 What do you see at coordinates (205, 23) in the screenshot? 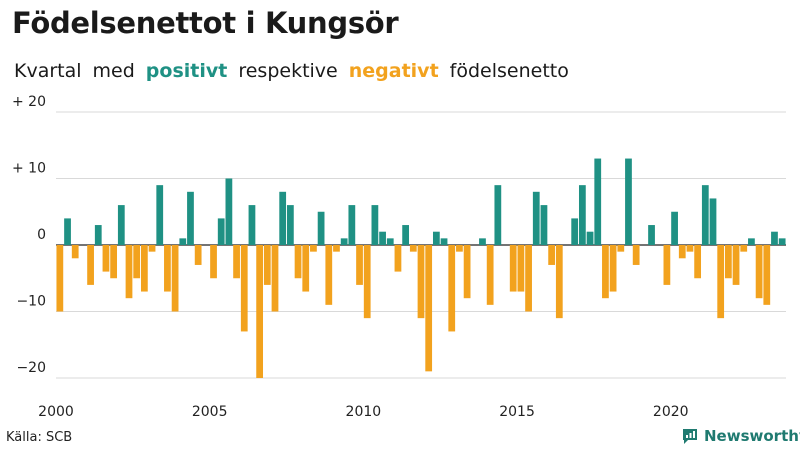
I see `chart-title: Födelsenettot i Kungsör` at bounding box center [205, 23].